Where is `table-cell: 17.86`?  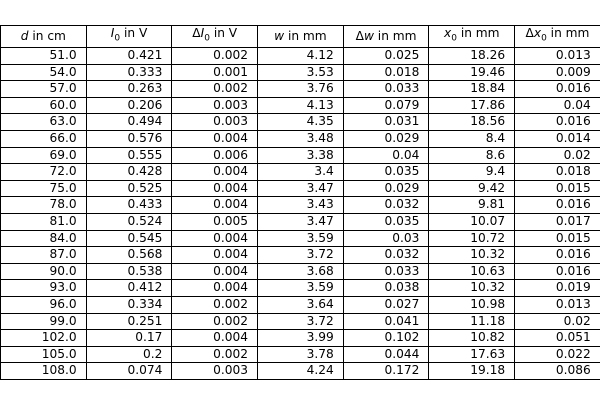 table-cell: 17.86 is located at coordinates (472, 105).